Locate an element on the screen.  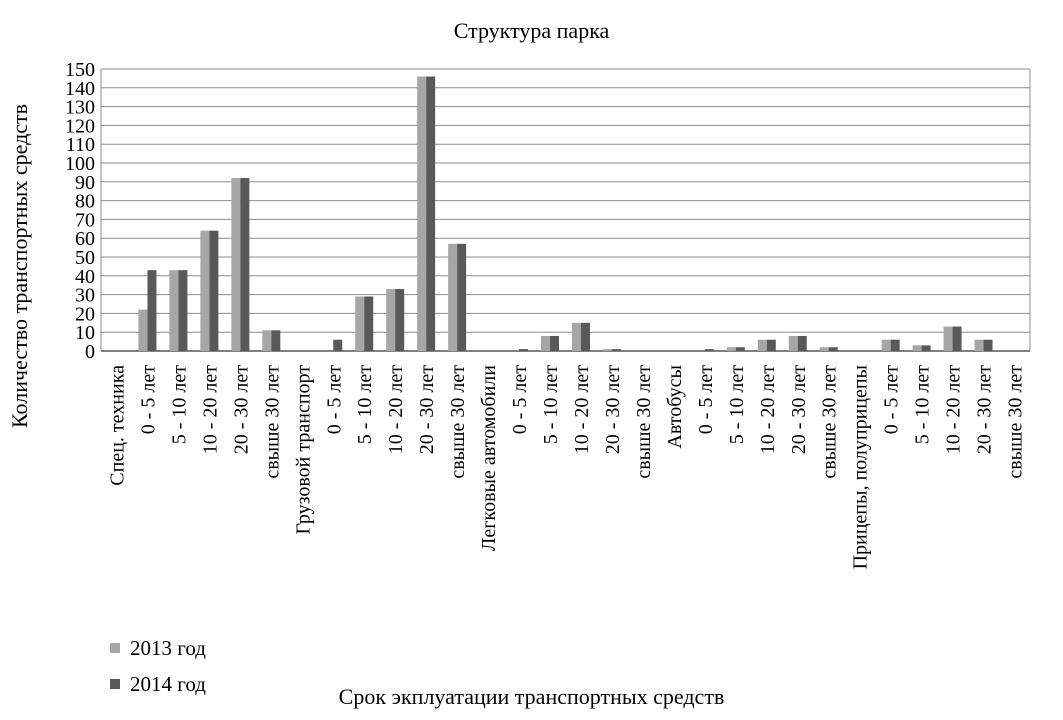
x-tick-label: Автобусы is located at coordinates (675, 407).